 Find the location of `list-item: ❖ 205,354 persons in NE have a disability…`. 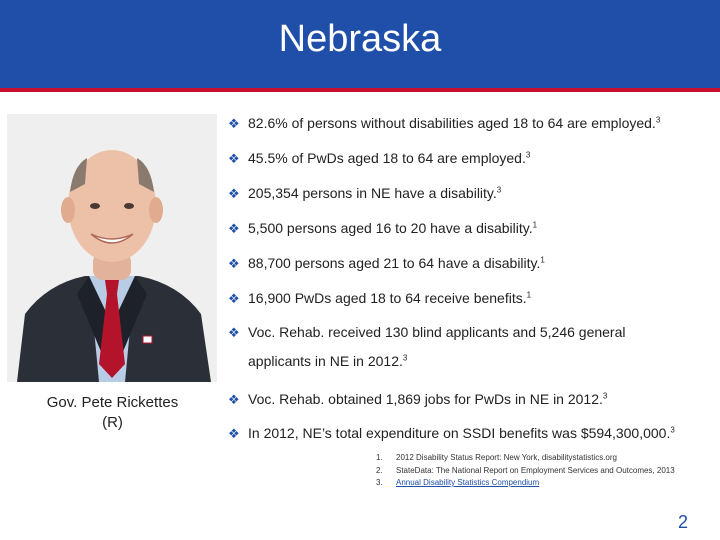

list-item: ❖ 205,354 persons in NE have a disability… is located at coordinates (365, 193).